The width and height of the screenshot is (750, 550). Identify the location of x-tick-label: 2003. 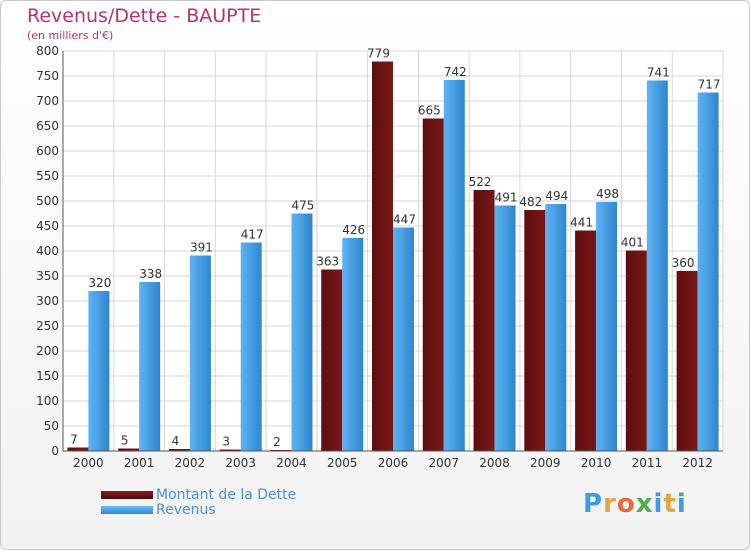
(240, 463).